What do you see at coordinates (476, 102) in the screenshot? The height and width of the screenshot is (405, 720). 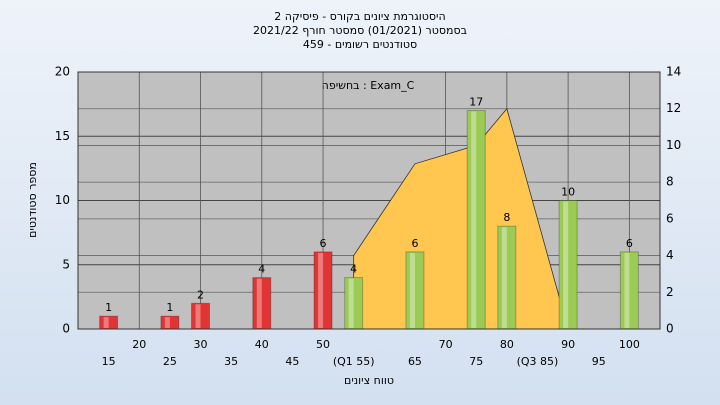 I see `data-label: 17` at bounding box center [476, 102].